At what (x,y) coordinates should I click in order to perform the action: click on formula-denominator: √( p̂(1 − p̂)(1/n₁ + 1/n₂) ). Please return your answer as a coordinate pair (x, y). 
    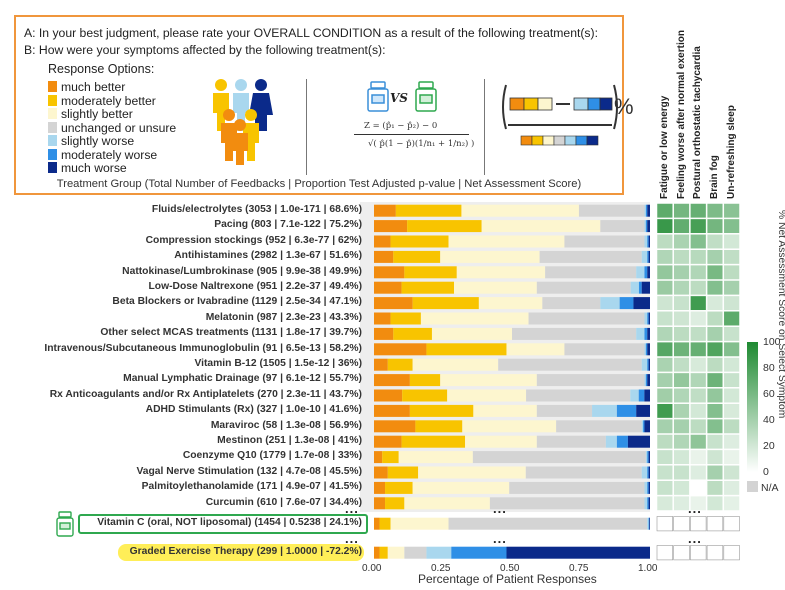
    Looking at the image, I should click on (421, 144).